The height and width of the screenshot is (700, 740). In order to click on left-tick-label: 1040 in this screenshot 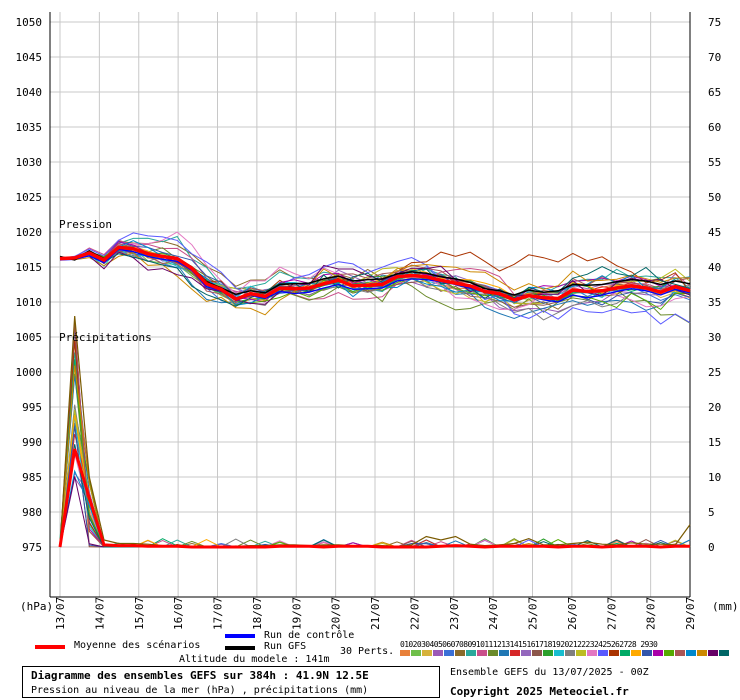, I will do `click(29, 92)`.